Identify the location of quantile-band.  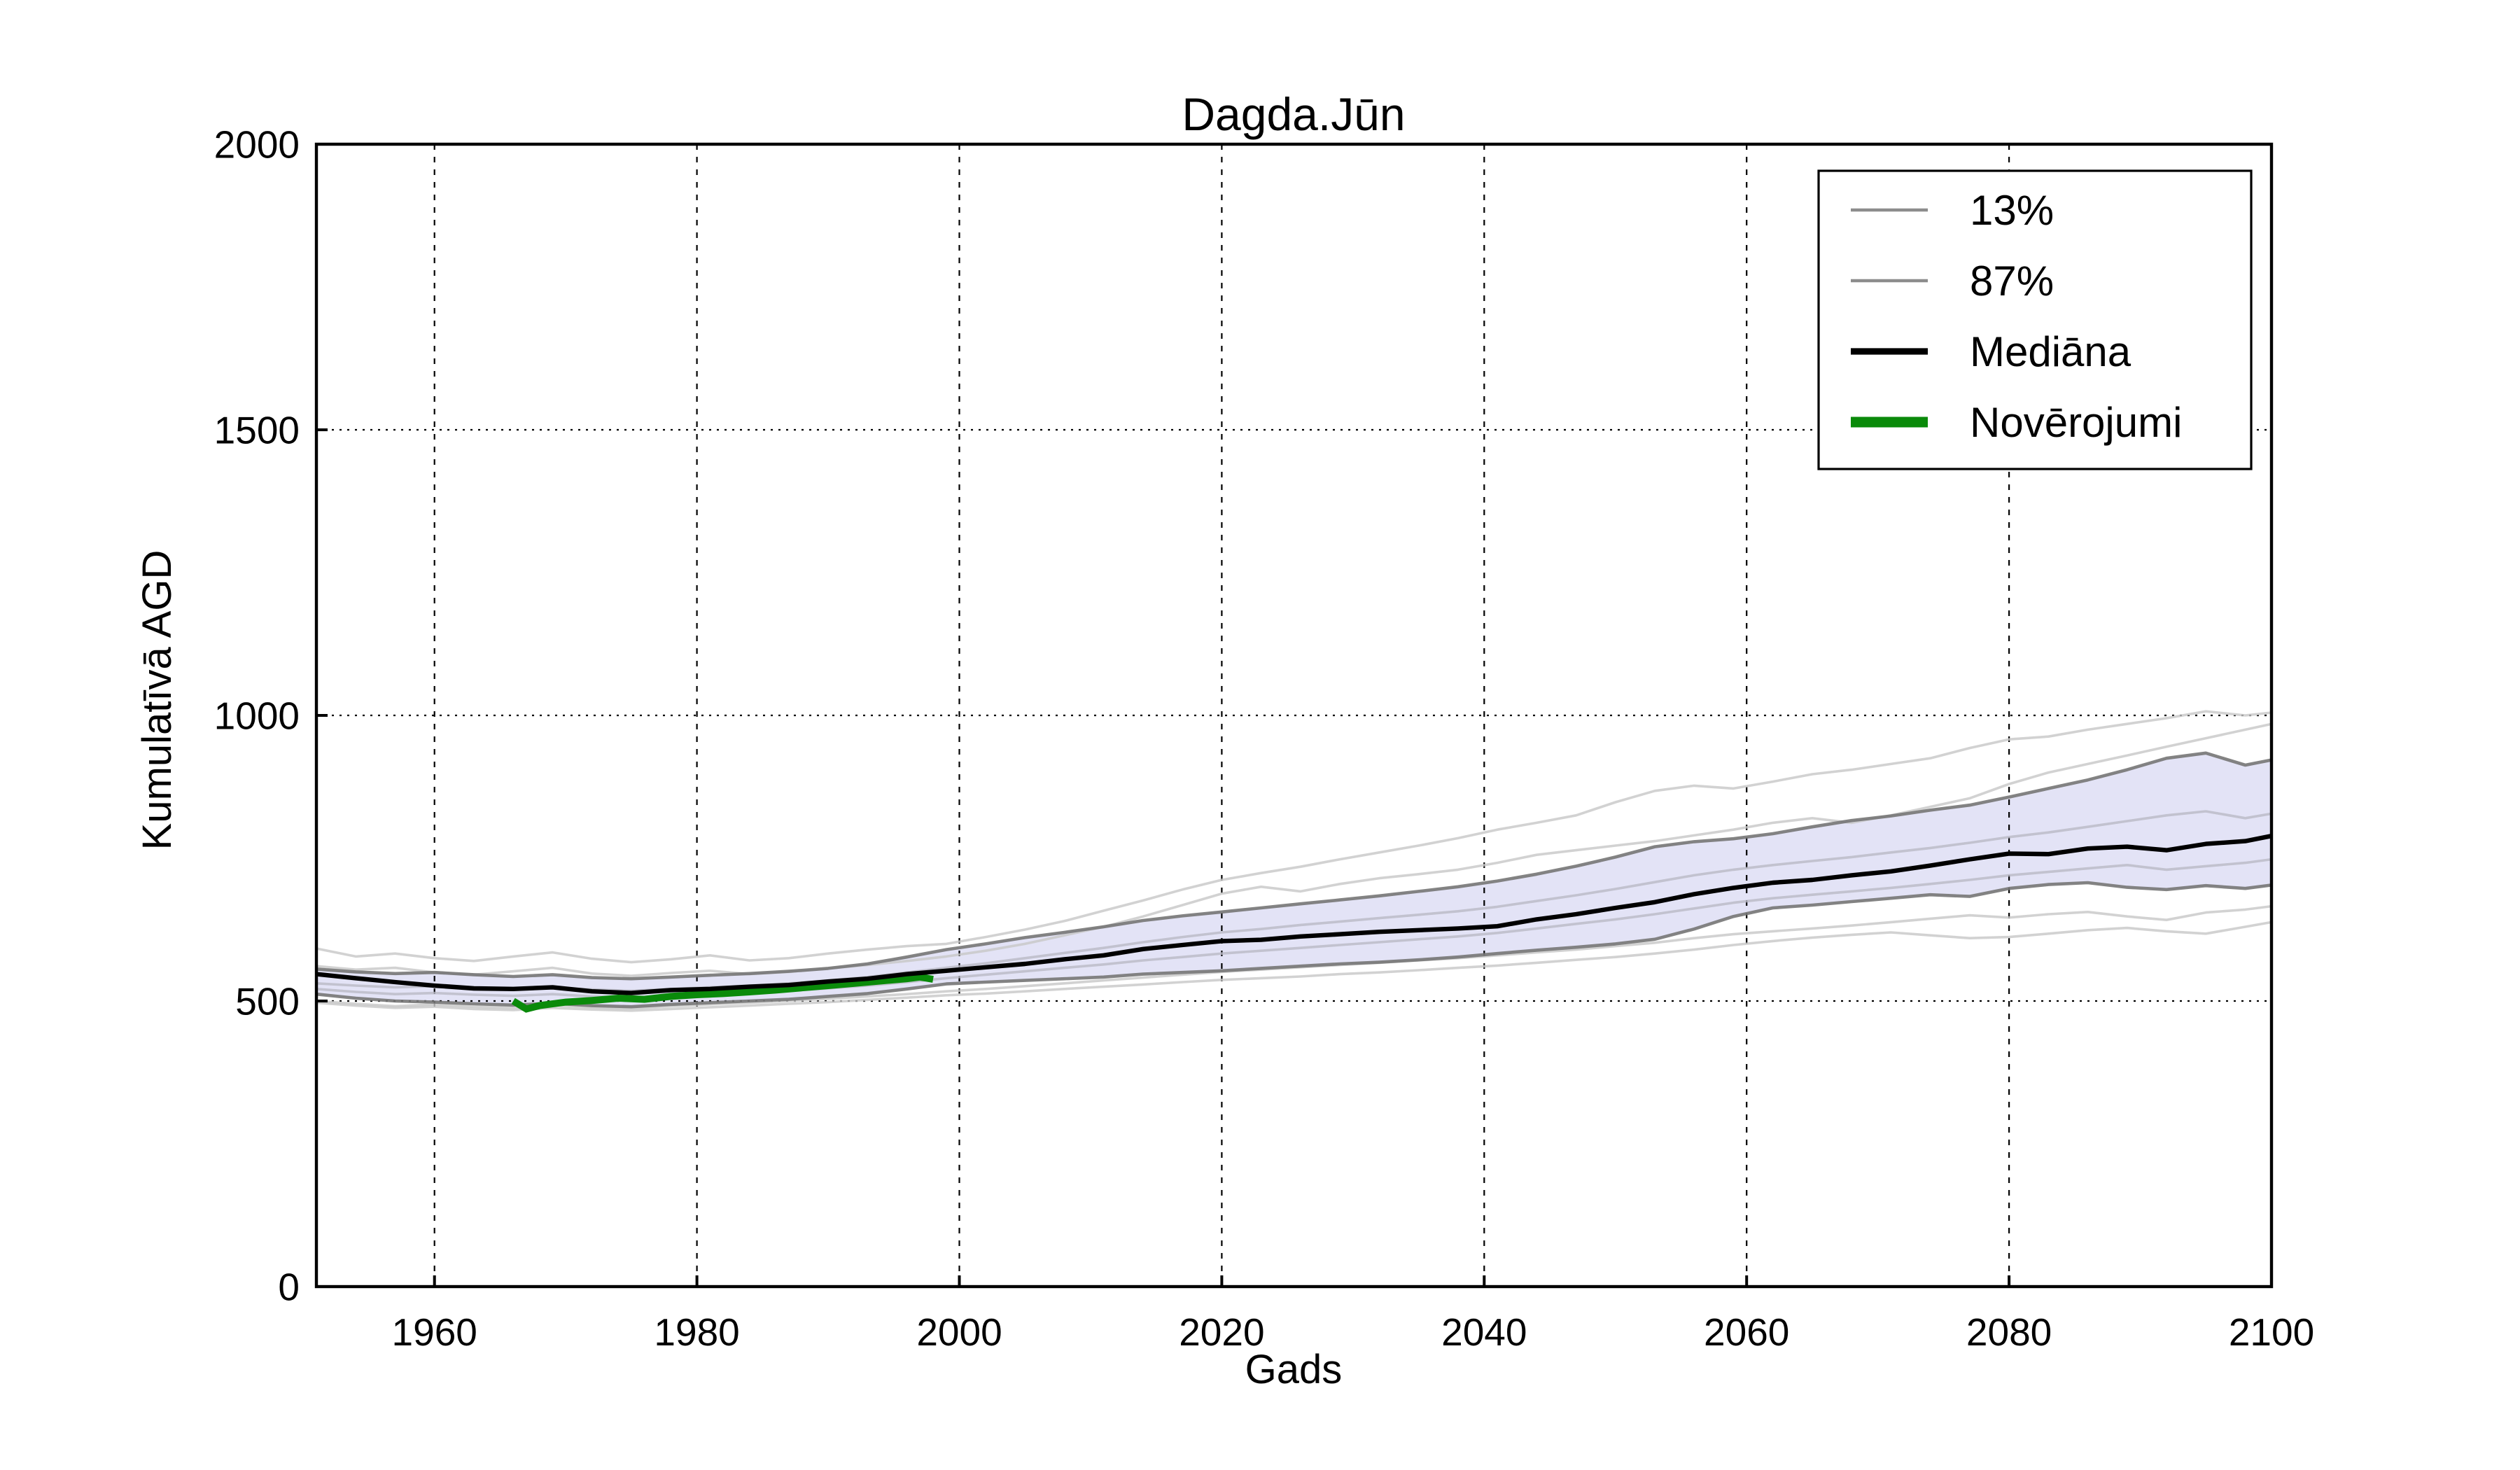
(1294, 879).